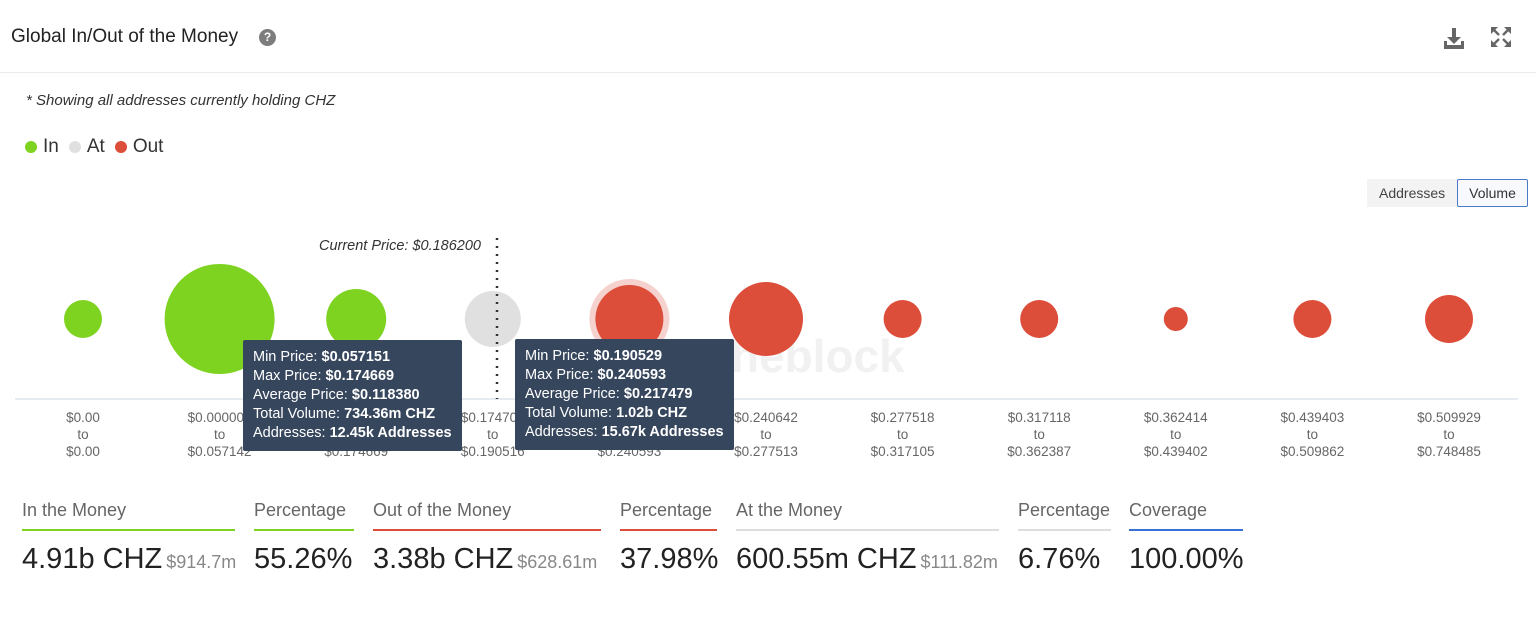  I want to click on chart-header: Global In/Out of the Money ?, so click(768, 36).